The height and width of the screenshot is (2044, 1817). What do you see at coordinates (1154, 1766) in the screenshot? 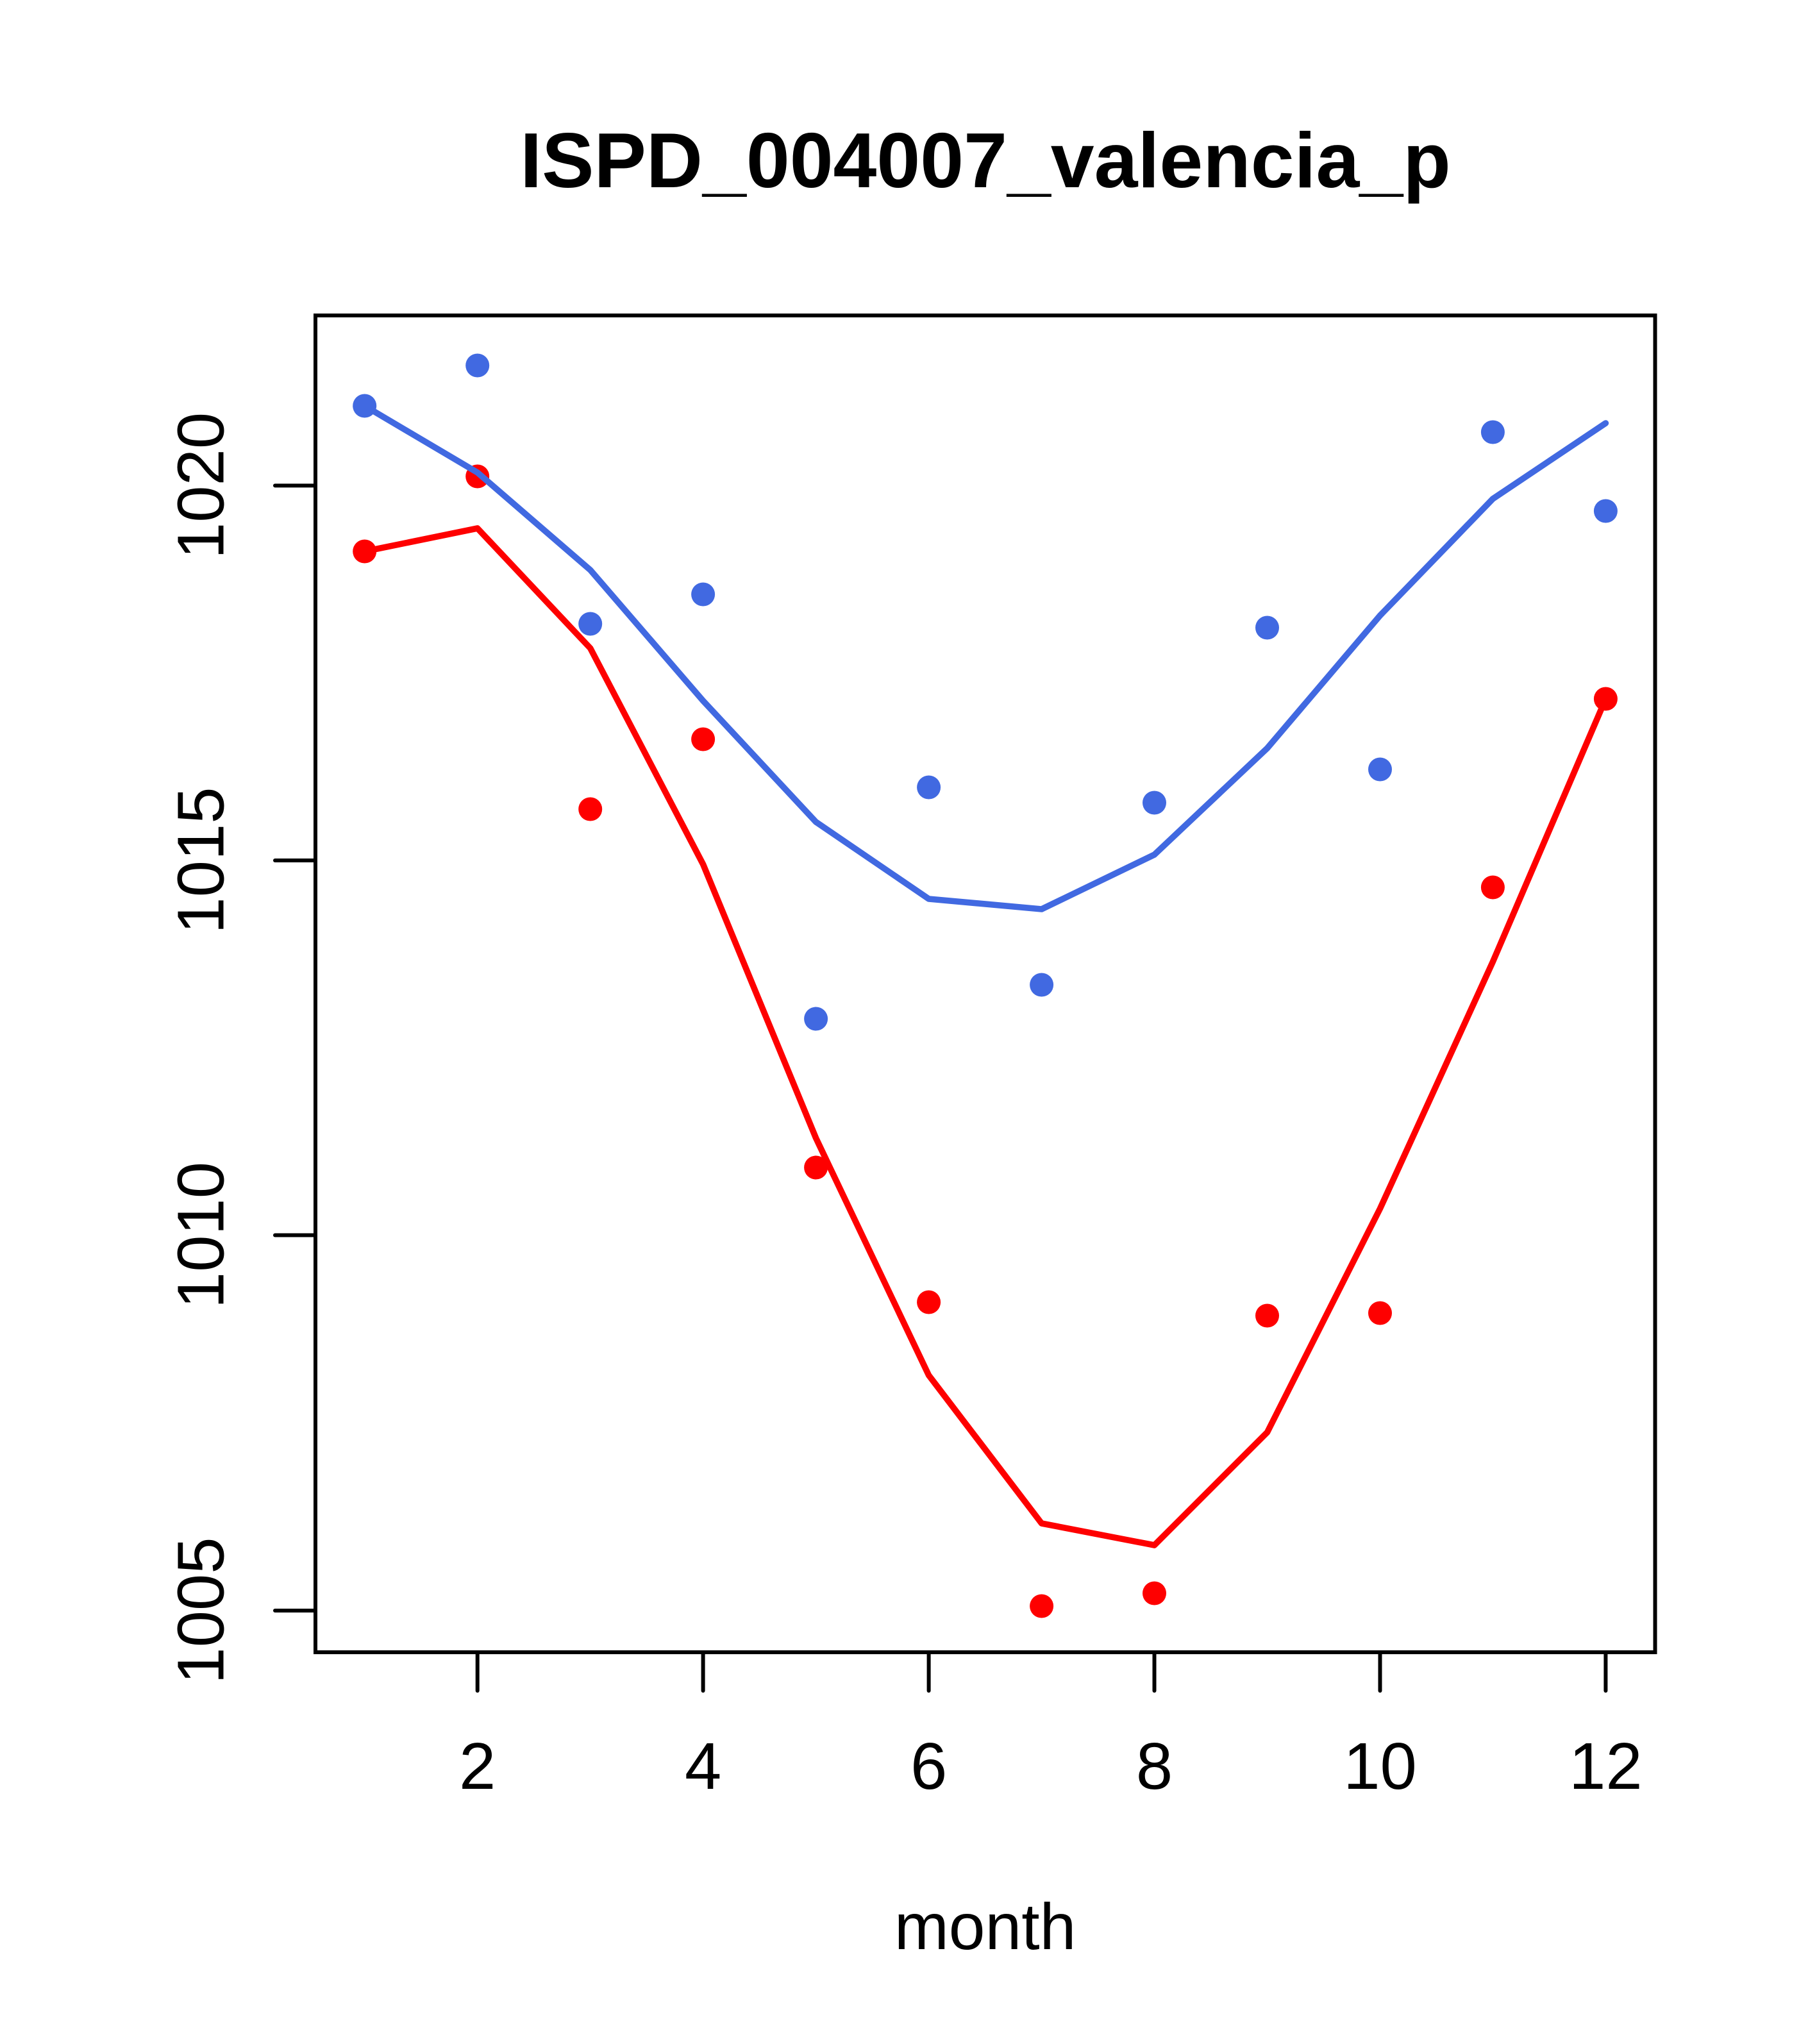
I see `svg-text: 8` at bounding box center [1154, 1766].